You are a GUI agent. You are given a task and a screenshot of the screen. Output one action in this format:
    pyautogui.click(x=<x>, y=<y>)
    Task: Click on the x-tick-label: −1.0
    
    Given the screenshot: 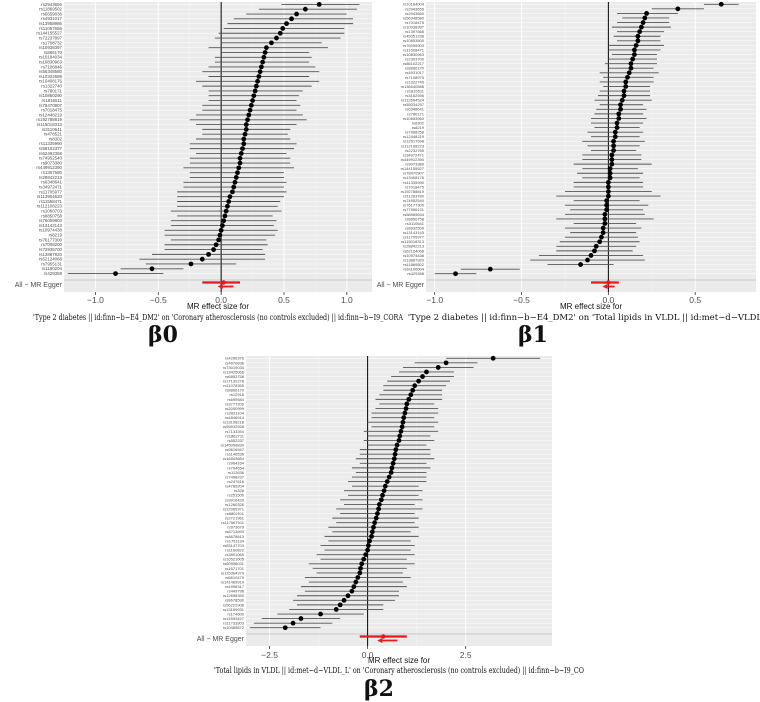 What is the action you would take?
    pyautogui.click(x=434, y=300)
    